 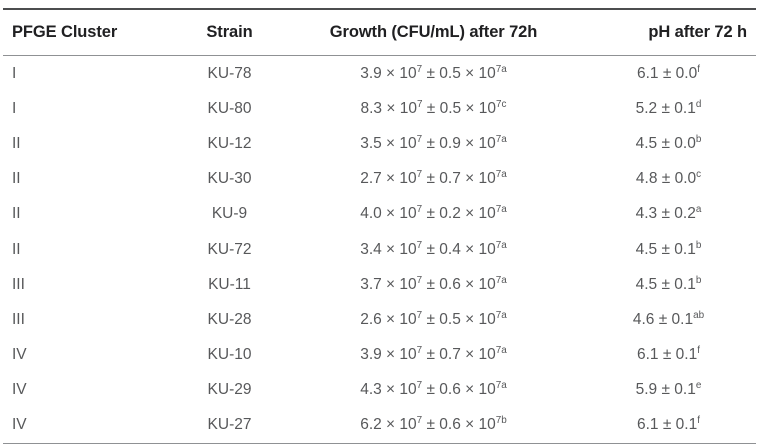 I want to click on cell-growth-cfu: 3.4 × 107 ± 0.4 × 107a, so click(x=433, y=248).